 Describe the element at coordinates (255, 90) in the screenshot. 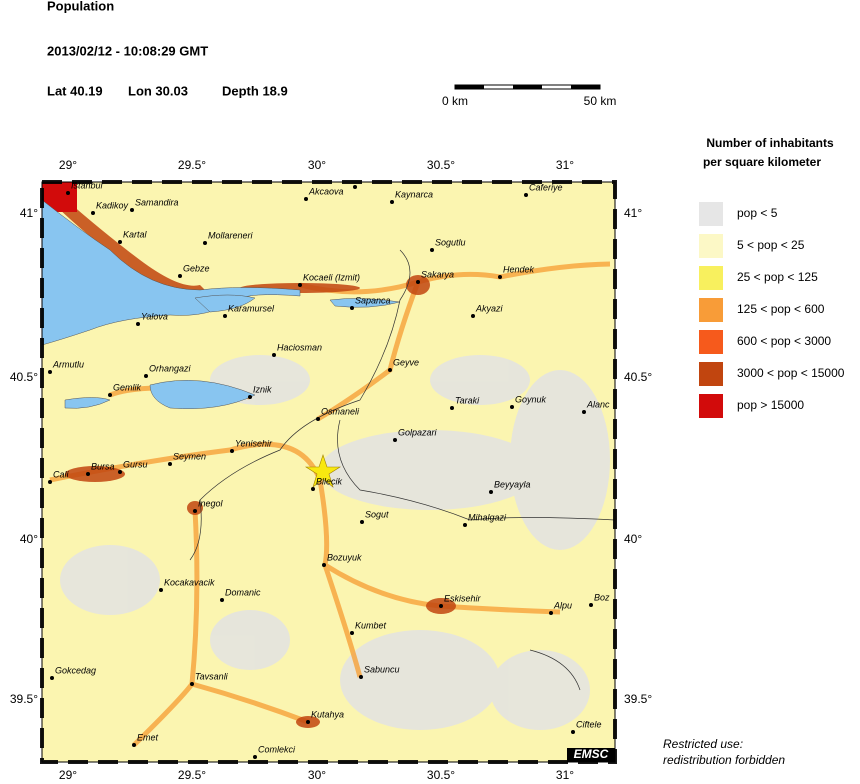

I see `depth: Depth 18.9` at that location.